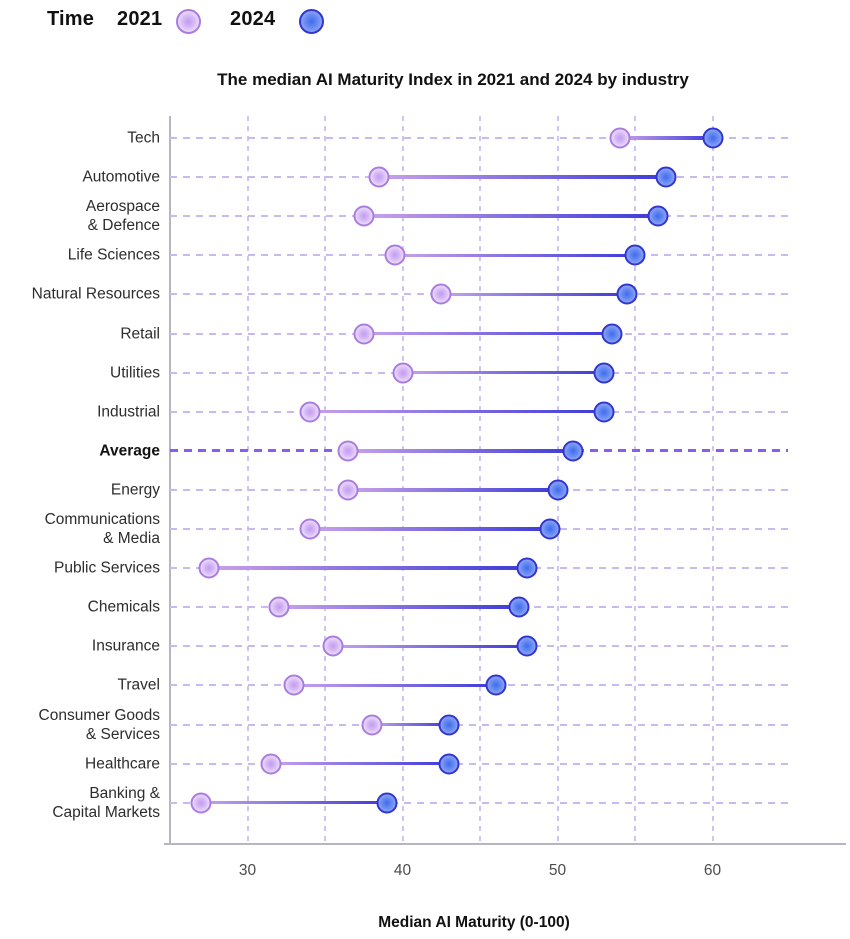 The image size is (850, 939). Describe the element at coordinates (425, 23) in the screenshot. I see `legend: Time 2021 2024` at that location.